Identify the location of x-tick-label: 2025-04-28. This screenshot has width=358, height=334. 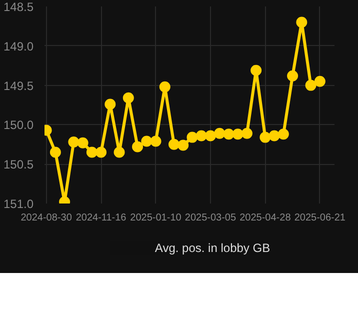
(266, 218).